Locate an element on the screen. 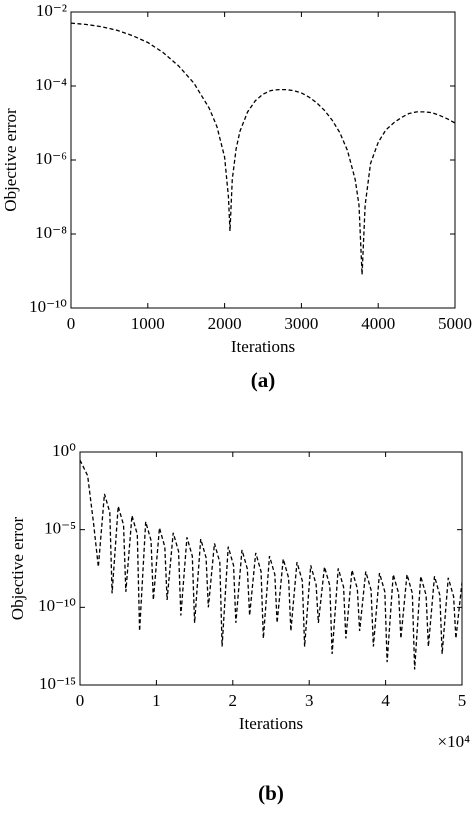  x-tick-label: 4000 is located at coordinates (378, 323).